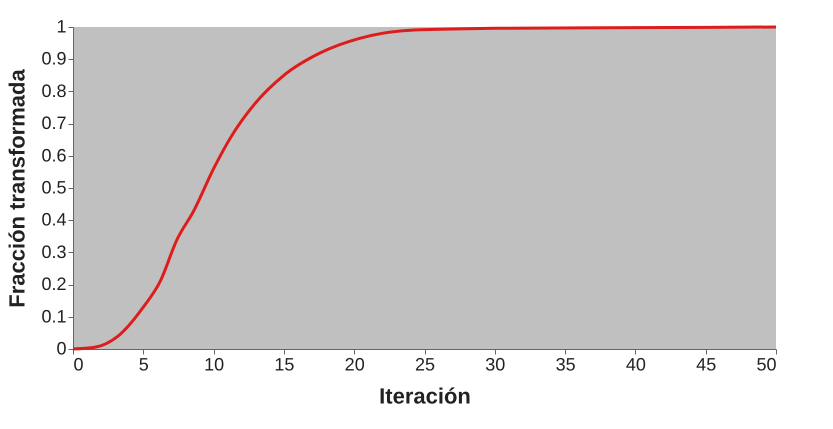 This screenshot has width=833, height=429. Describe the element at coordinates (425, 364) in the screenshot. I see `x-tick-label: 25` at that location.